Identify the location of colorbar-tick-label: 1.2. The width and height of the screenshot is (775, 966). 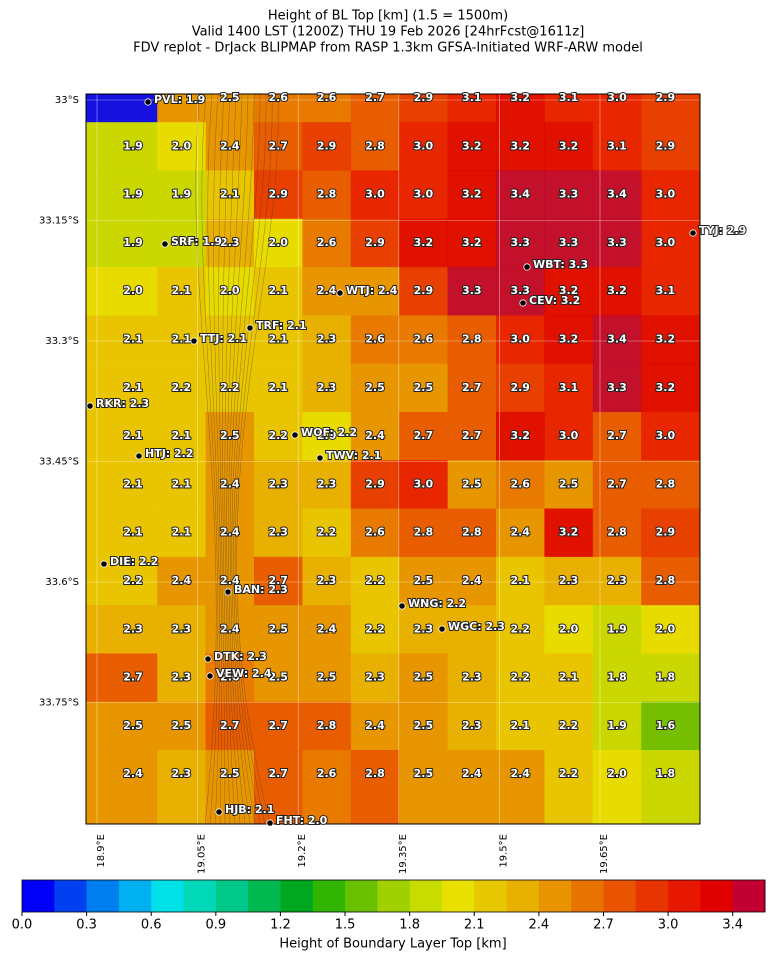
(280, 925).